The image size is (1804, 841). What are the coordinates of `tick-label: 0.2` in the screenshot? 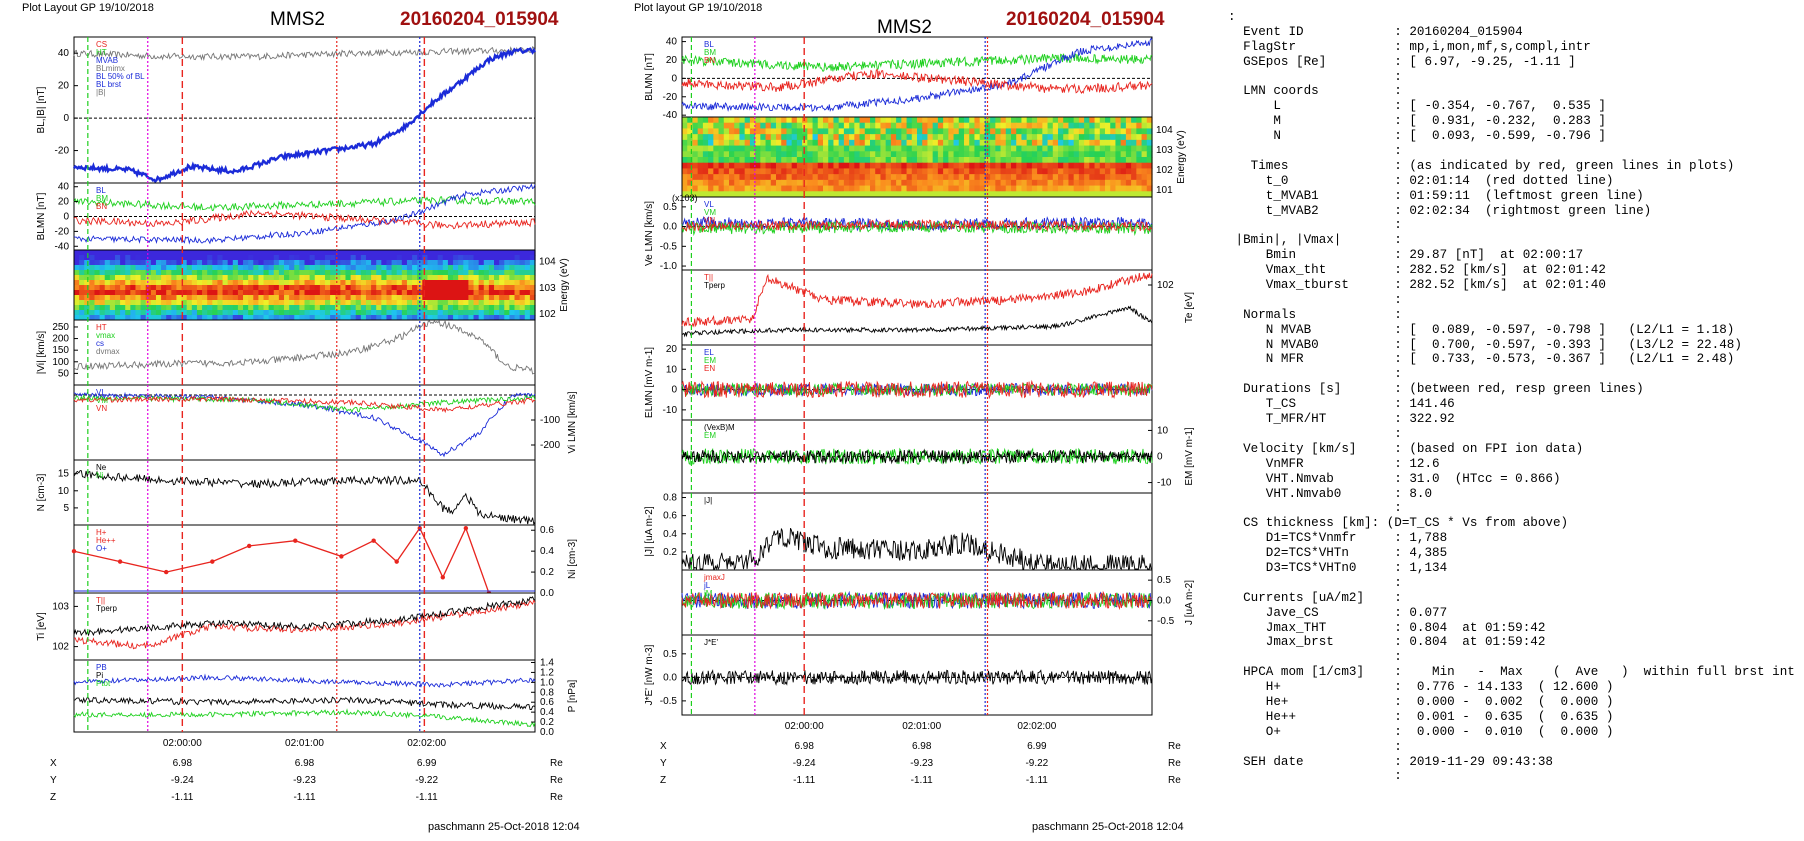 It's located at (547, 572).